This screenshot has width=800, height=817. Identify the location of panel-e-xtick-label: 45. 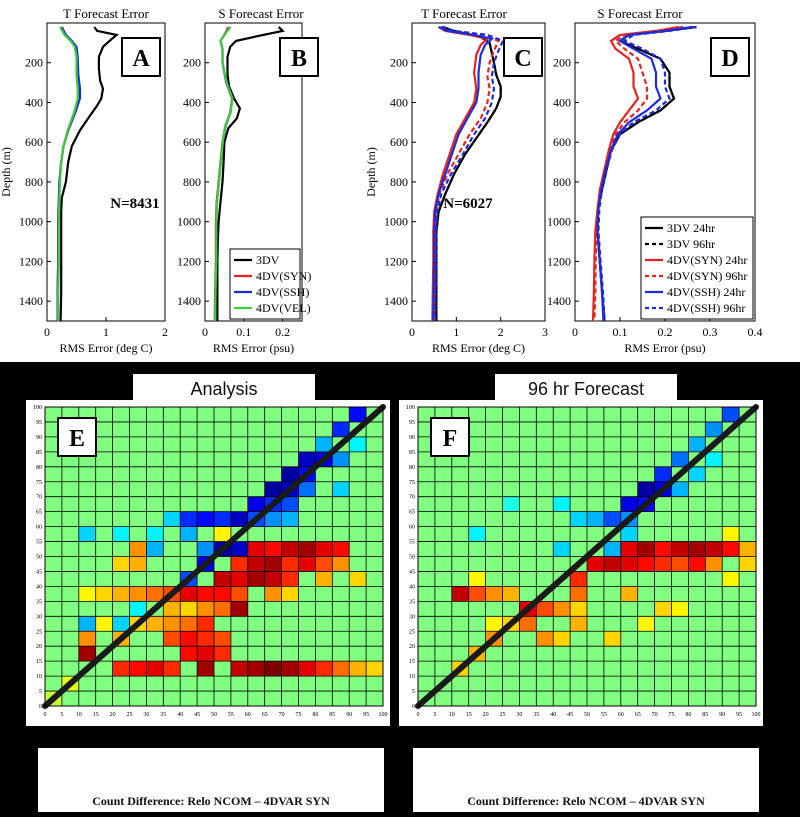
(197, 715).